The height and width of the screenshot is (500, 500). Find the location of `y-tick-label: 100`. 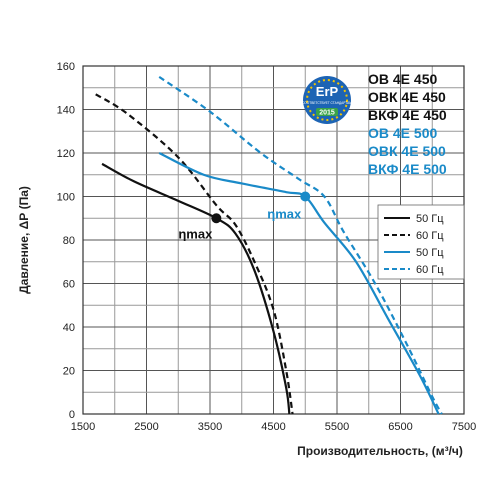

y-tick-label: 100 is located at coordinates (66, 198).